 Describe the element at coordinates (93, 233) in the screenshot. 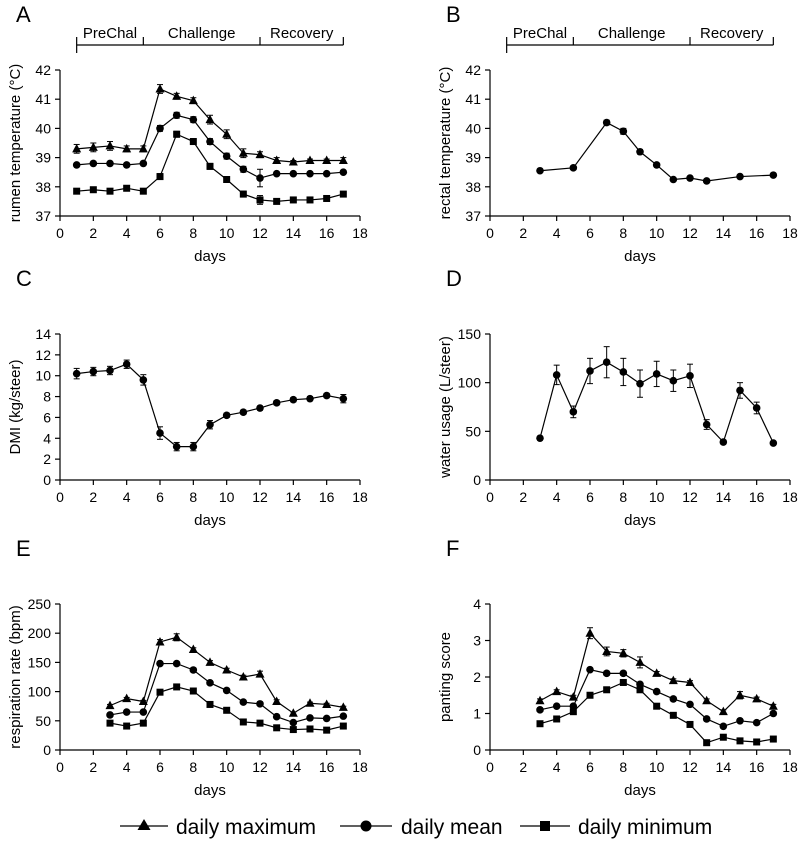

I see `x-tick-label: 2` at that location.